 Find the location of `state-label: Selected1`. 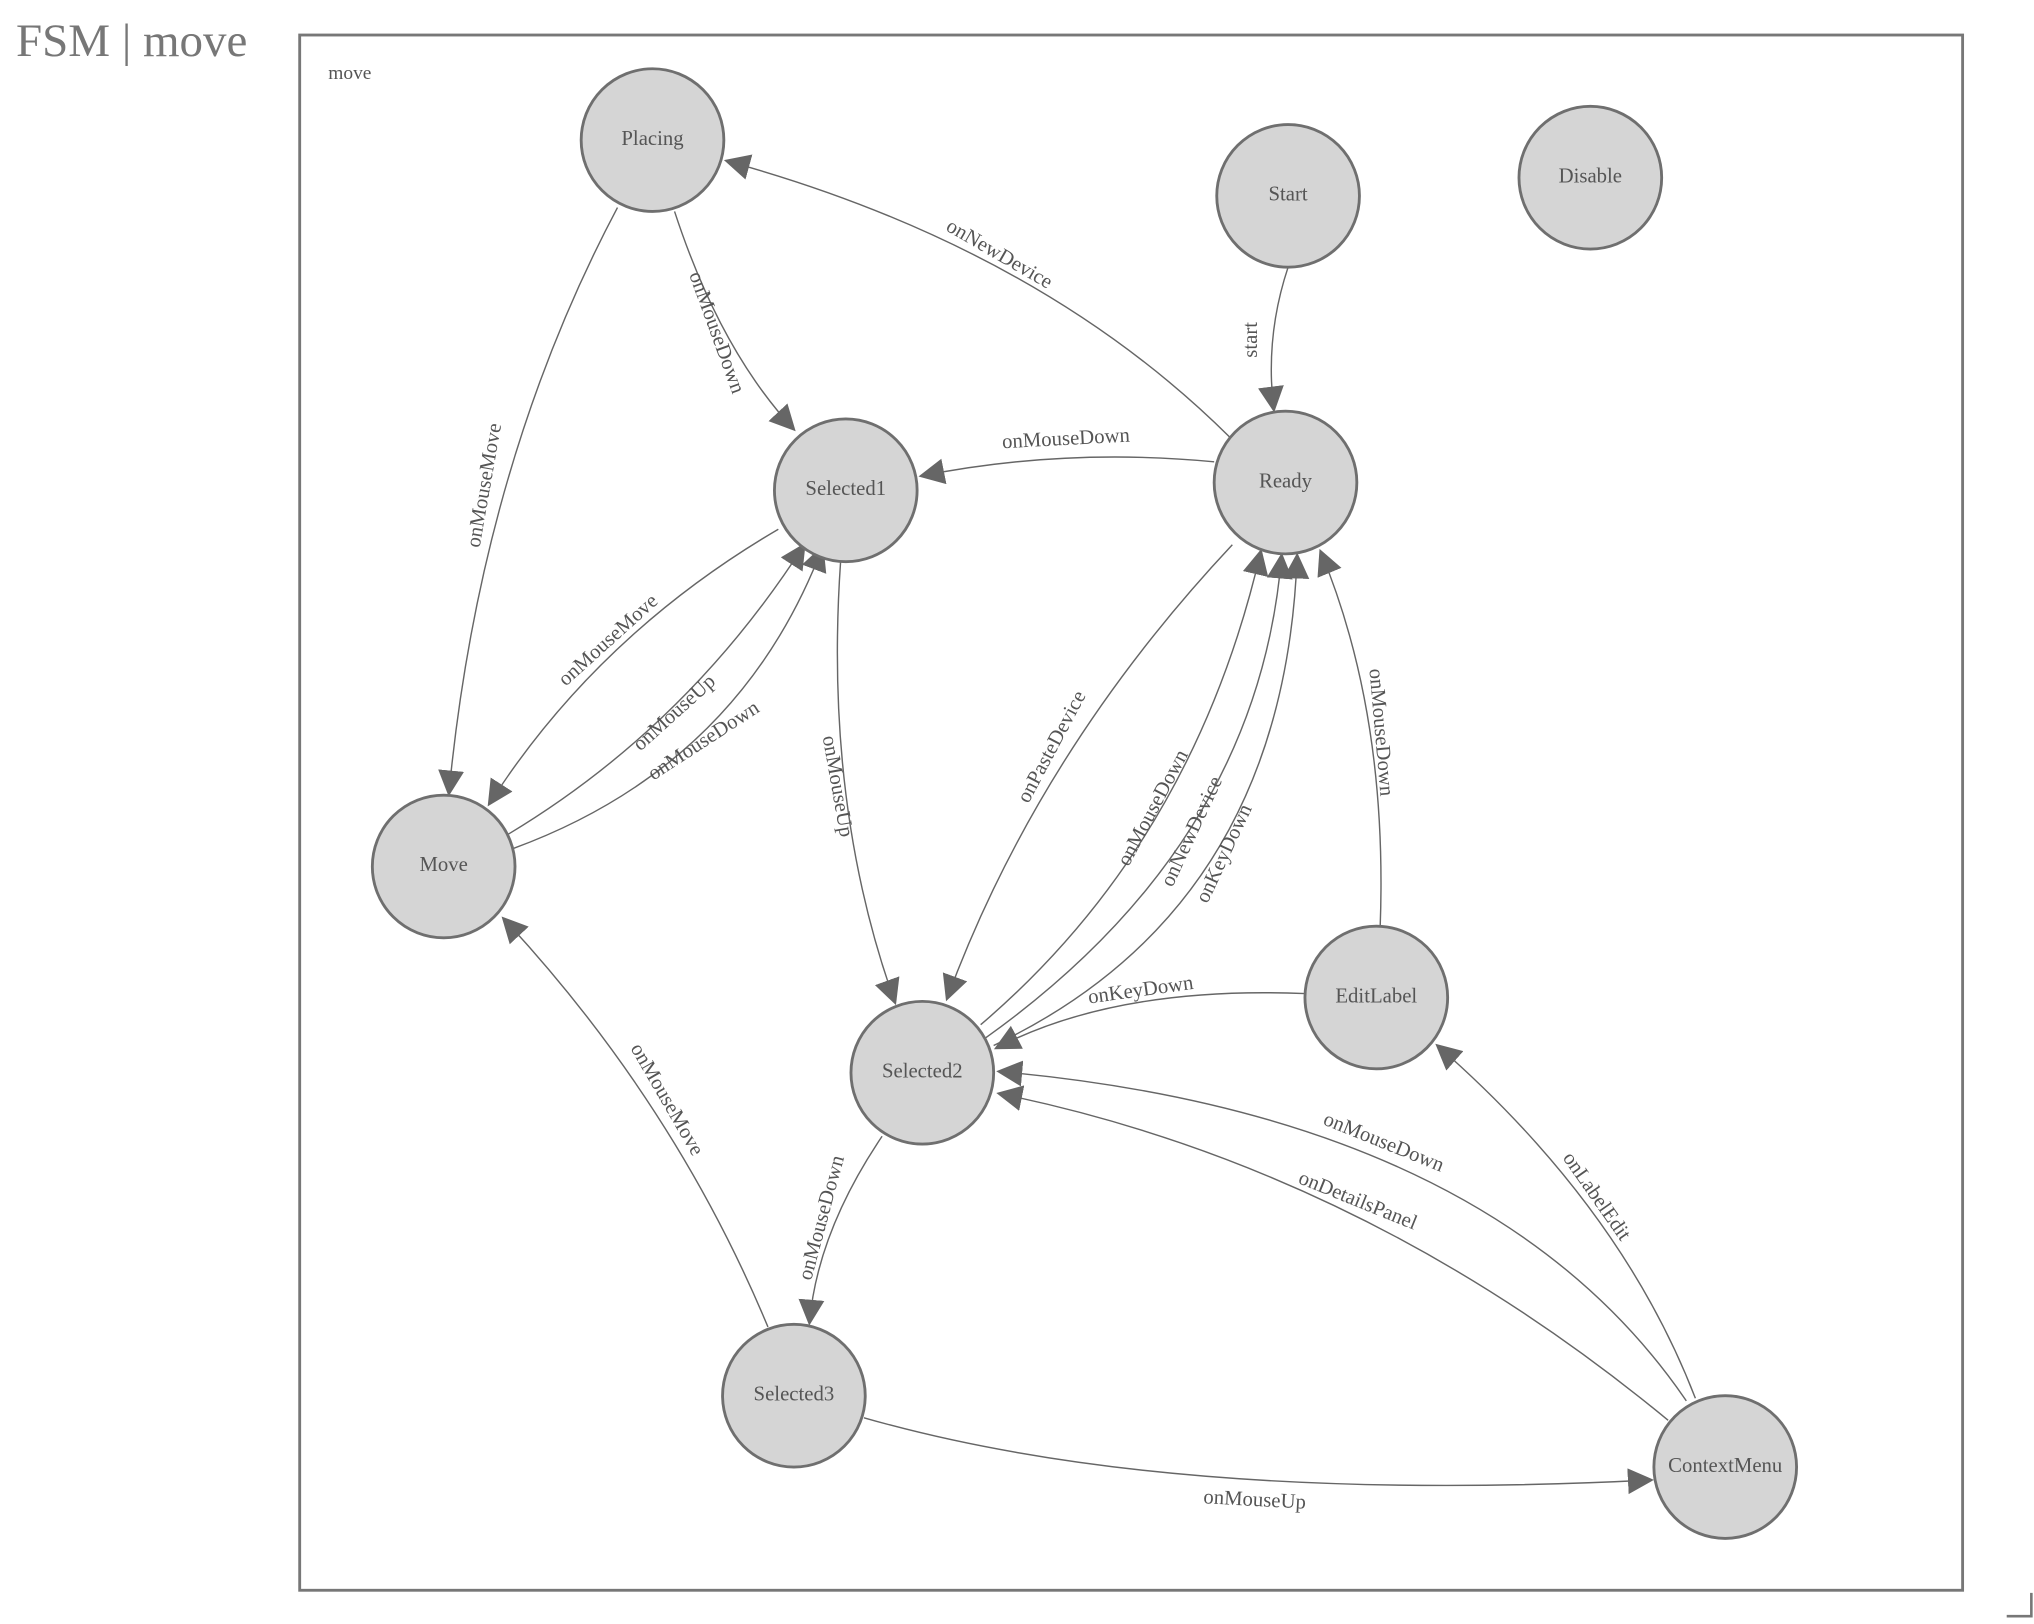

state-label: Selected1 is located at coordinates (845, 489).